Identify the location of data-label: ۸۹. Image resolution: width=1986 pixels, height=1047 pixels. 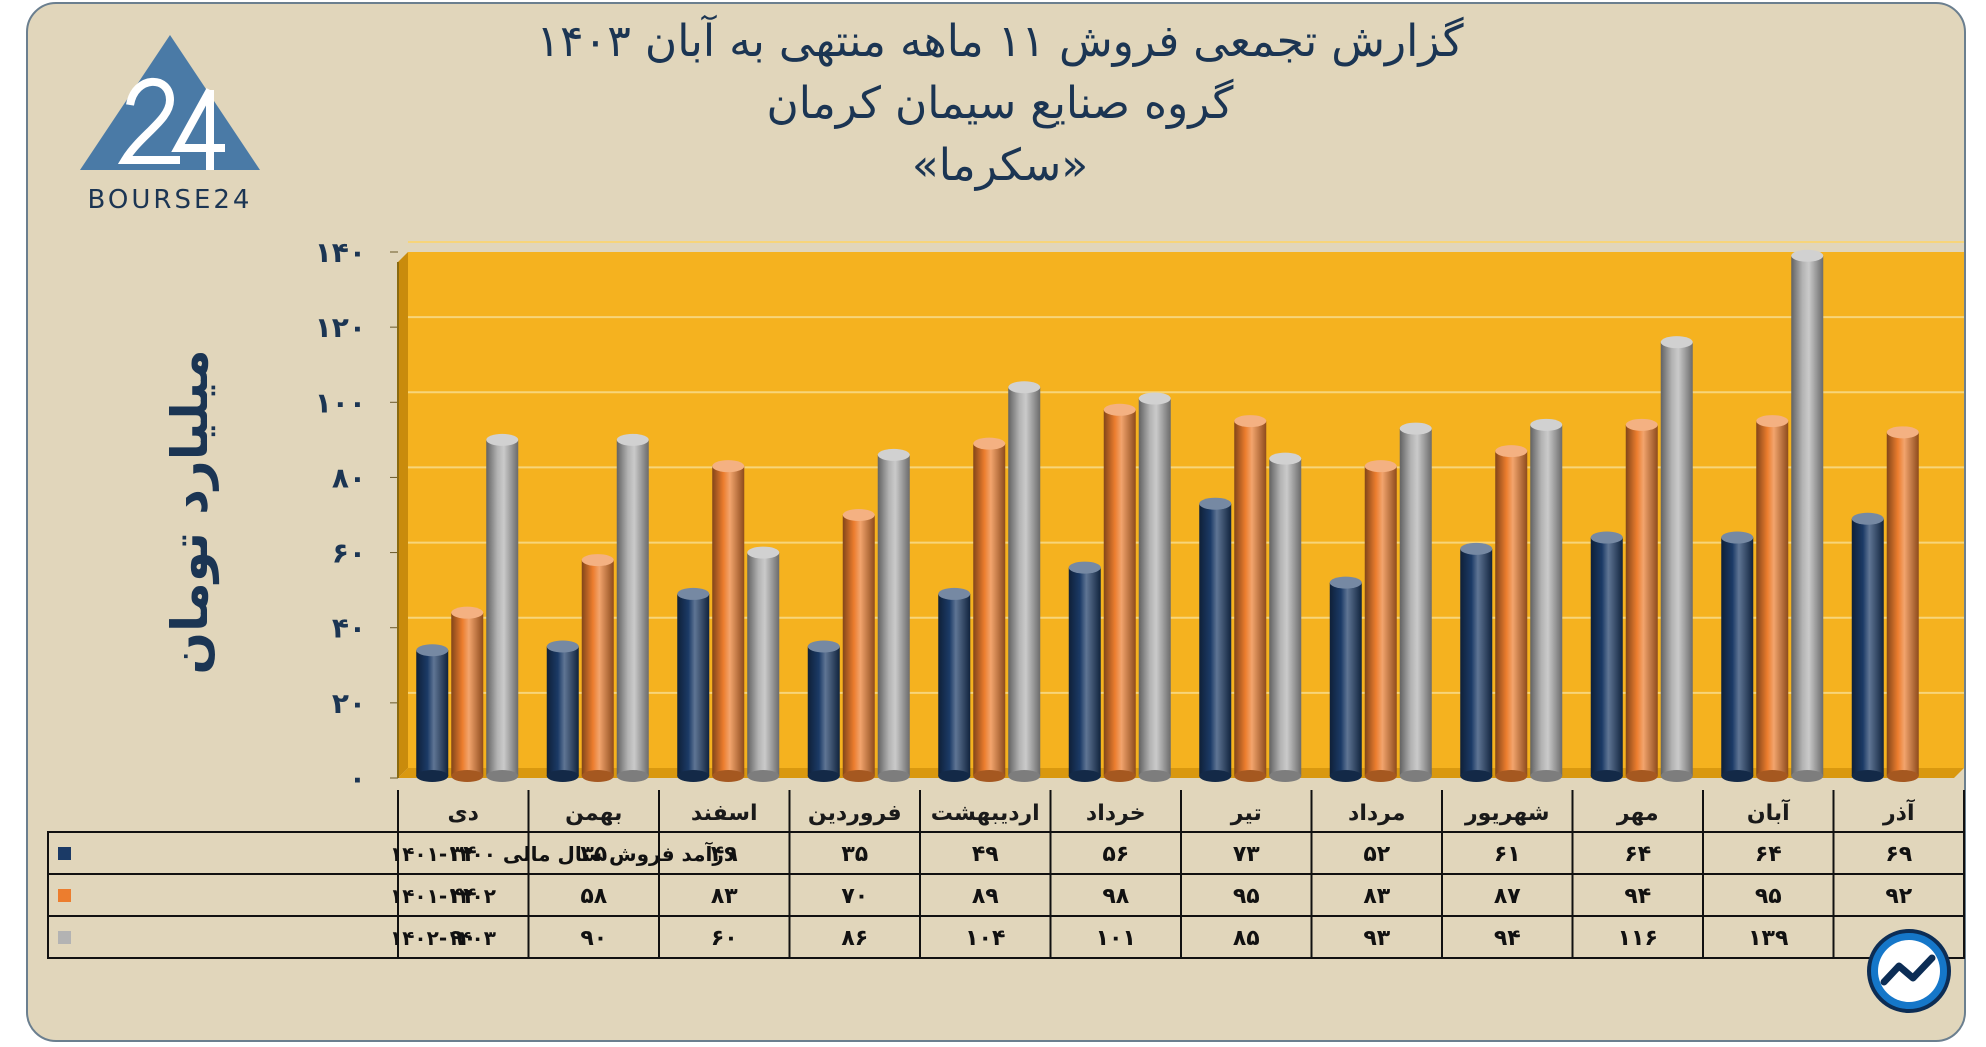
(985, 896).